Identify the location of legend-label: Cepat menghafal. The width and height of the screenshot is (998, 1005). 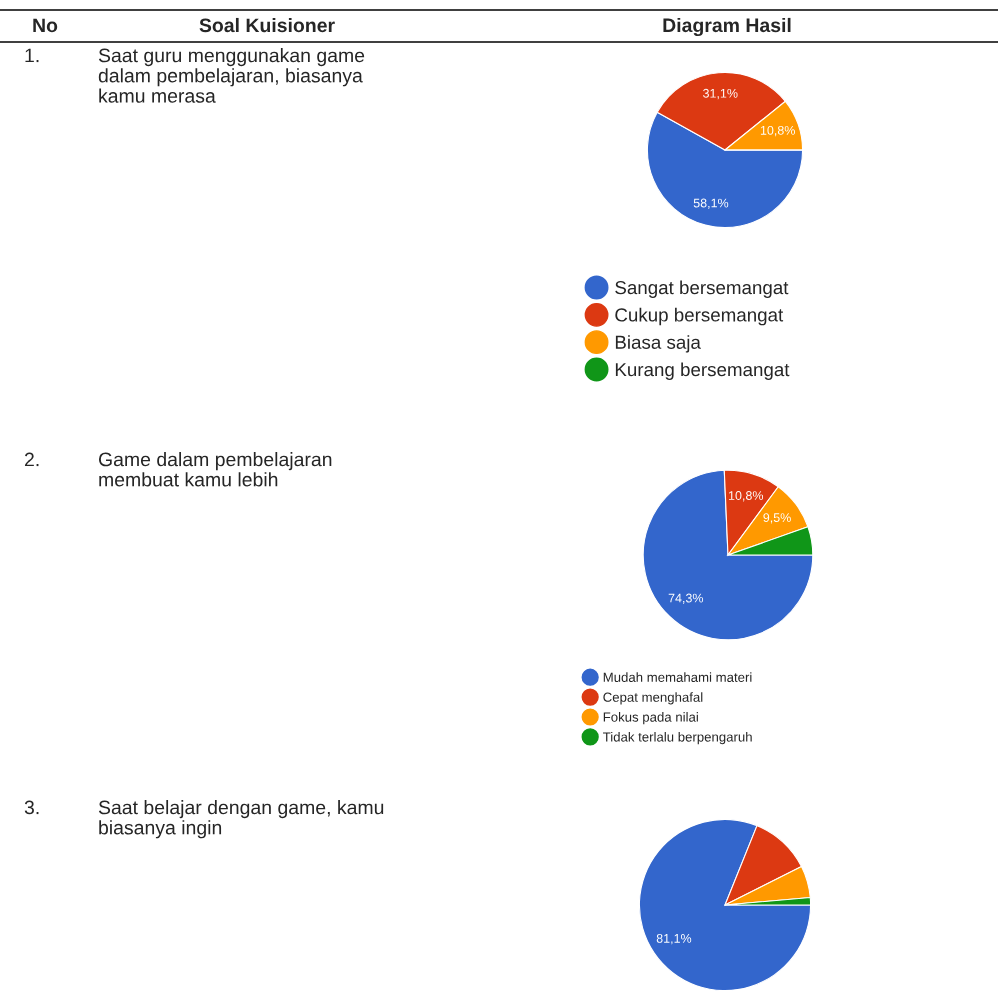
(653, 698).